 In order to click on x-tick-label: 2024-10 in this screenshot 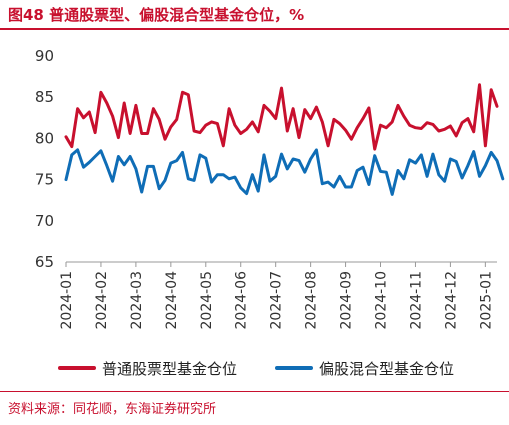, I will do `click(382, 300)`.